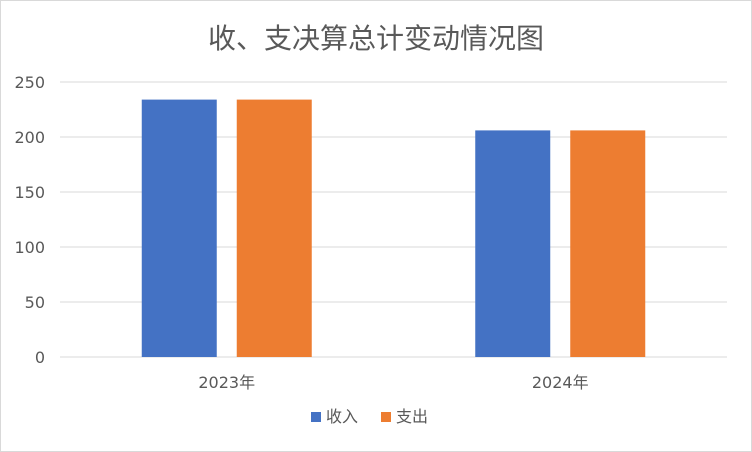 The height and width of the screenshot is (452, 752). What do you see at coordinates (342, 416) in the screenshot?
I see `legend-label: 收入` at bounding box center [342, 416].